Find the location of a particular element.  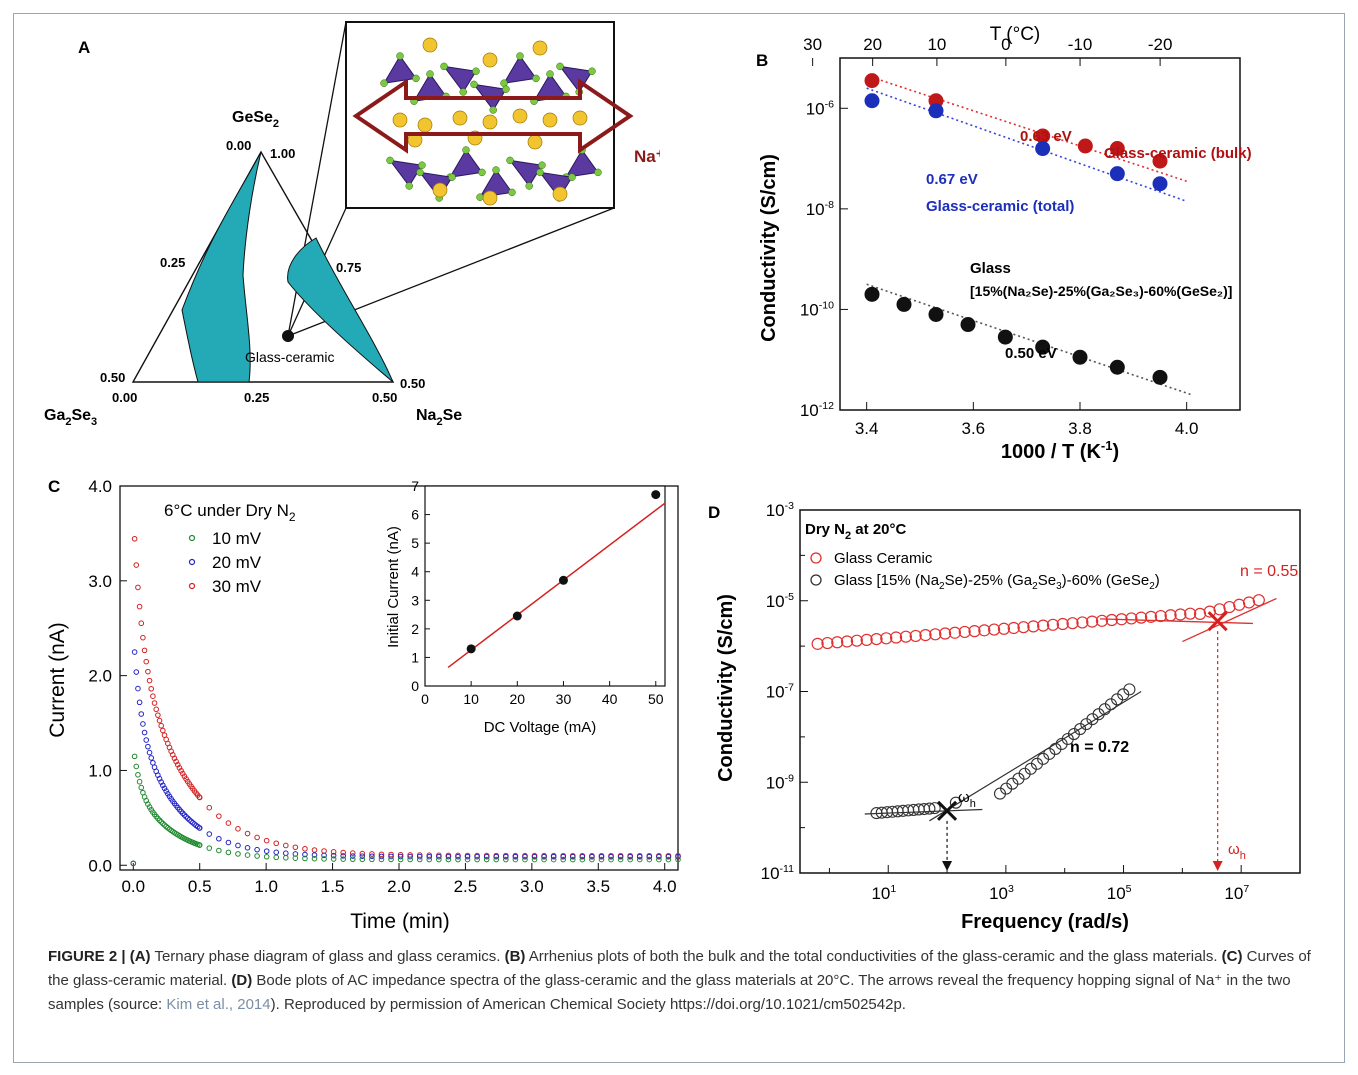

x-tick-label: 2.5 is located at coordinates (466, 886).